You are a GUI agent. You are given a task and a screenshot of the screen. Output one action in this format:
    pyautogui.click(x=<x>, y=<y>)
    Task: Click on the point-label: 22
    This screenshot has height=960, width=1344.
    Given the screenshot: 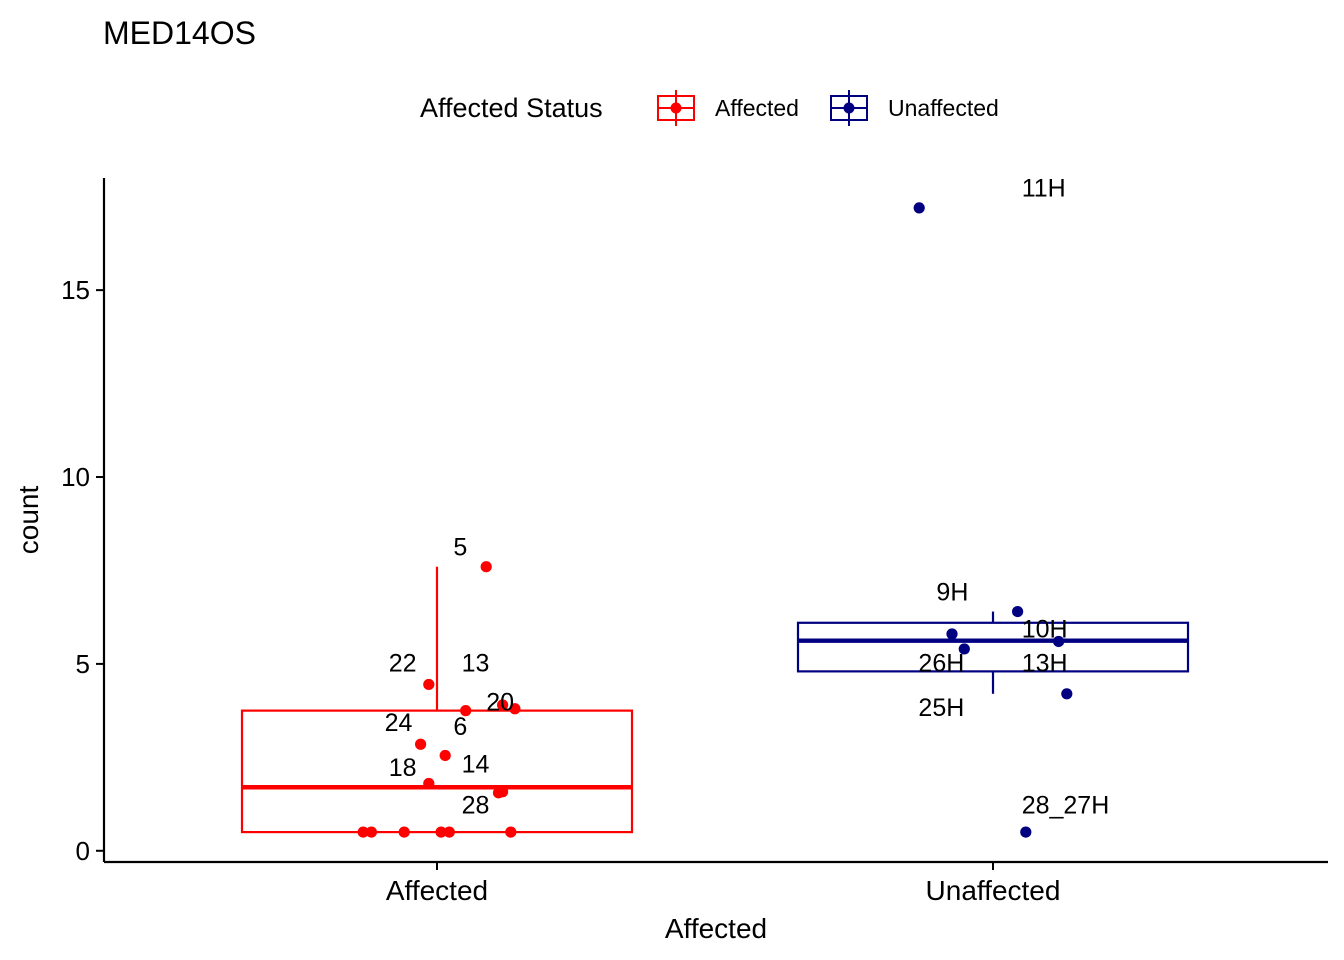 What is the action you would take?
    pyautogui.click(x=403, y=663)
    